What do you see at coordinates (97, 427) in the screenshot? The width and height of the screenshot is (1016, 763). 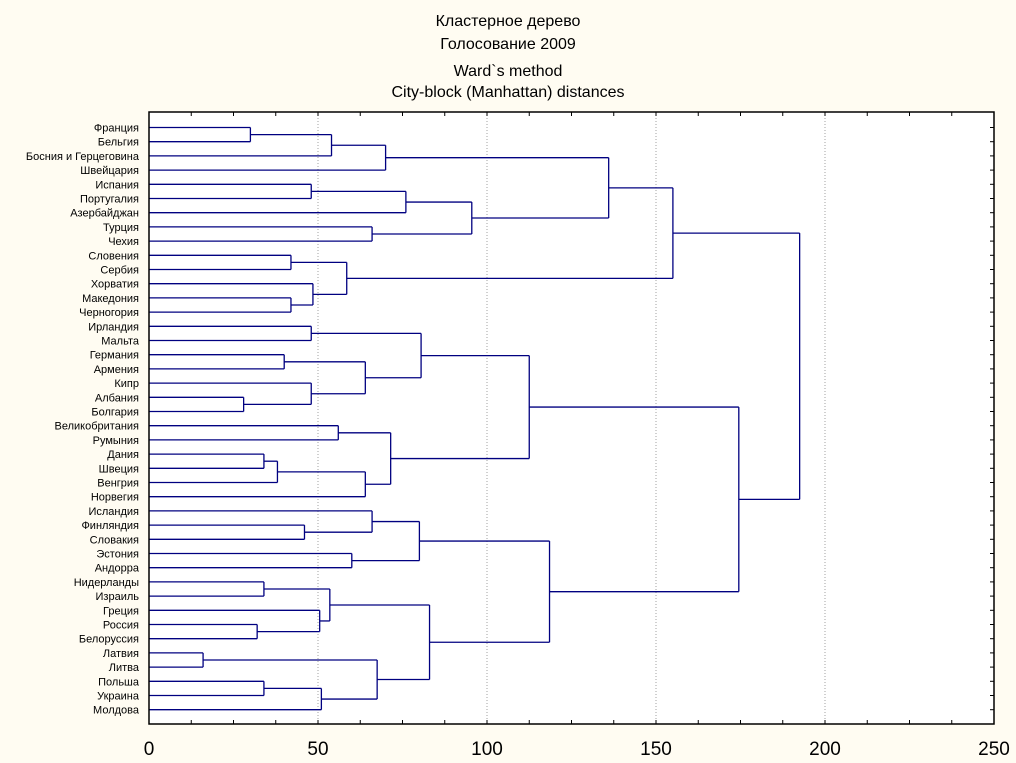 I see `leaf-label: Великобритания` at bounding box center [97, 427].